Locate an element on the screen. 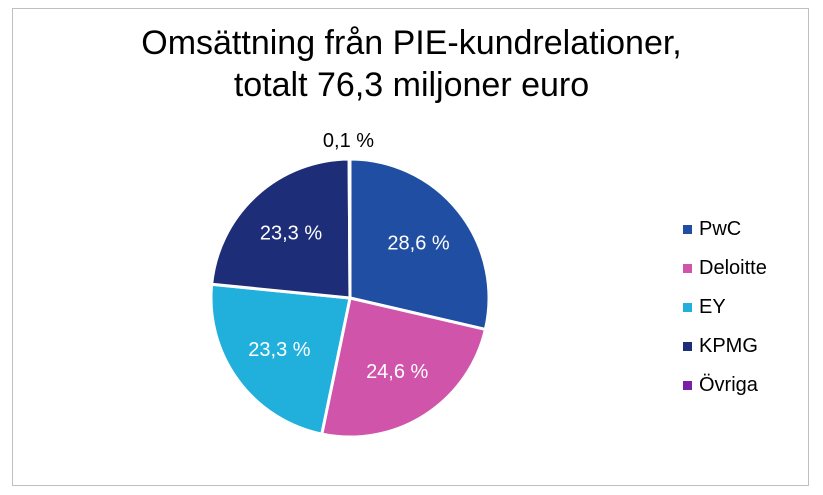 The width and height of the screenshot is (823, 495). data-label-ey: 23,3 % is located at coordinates (279, 350).